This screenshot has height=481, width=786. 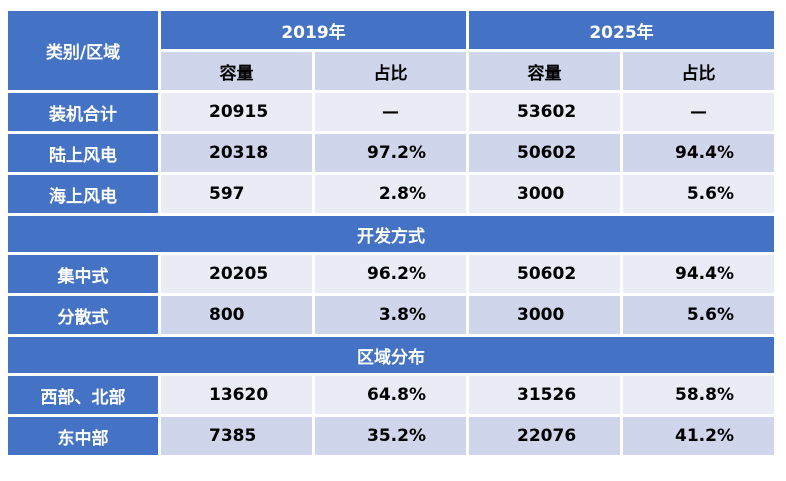 I want to click on subheader-share-2025: 占比, so click(x=698, y=71).